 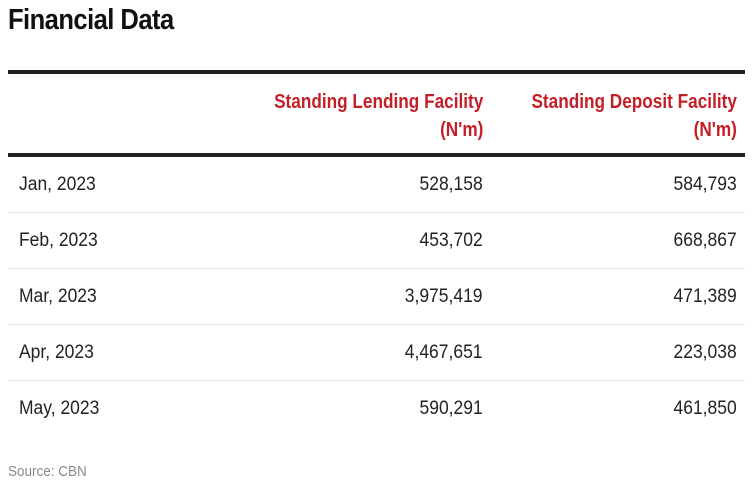 What do you see at coordinates (378, 102) in the screenshot?
I see `column-header-lending-line1: Standing Lending Facility` at bounding box center [378, 102].